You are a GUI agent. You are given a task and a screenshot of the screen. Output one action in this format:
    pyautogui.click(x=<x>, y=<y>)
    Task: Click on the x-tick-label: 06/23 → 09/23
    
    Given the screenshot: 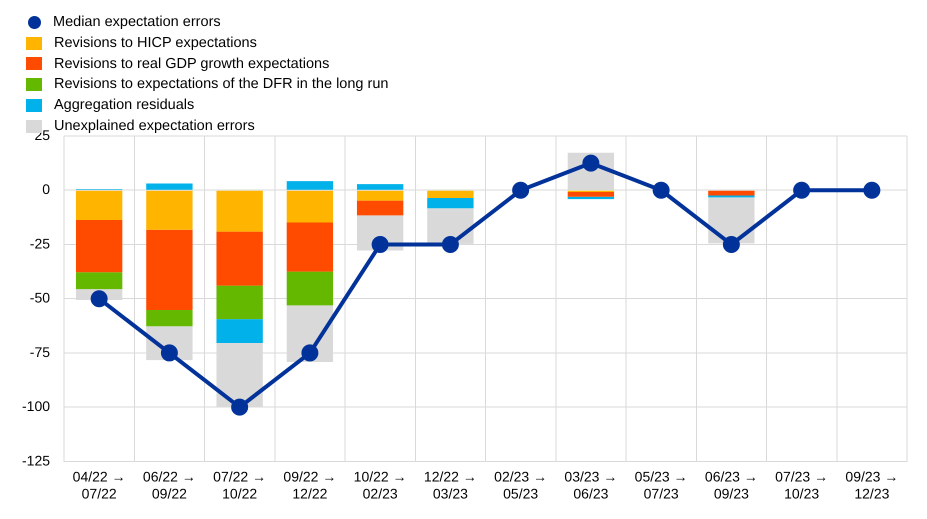 What is the action you would take?
    pyautogui.click(x=731, y=485)
    